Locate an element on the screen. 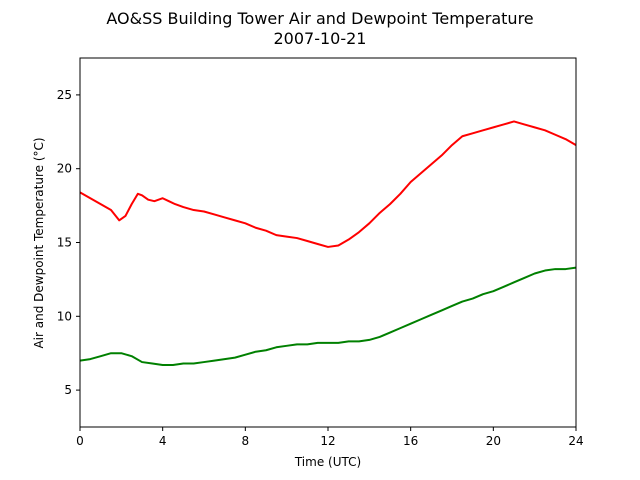 This screenshot has height=480, width=640. x-tick-label: 0 is located at coordinates (80, 441).